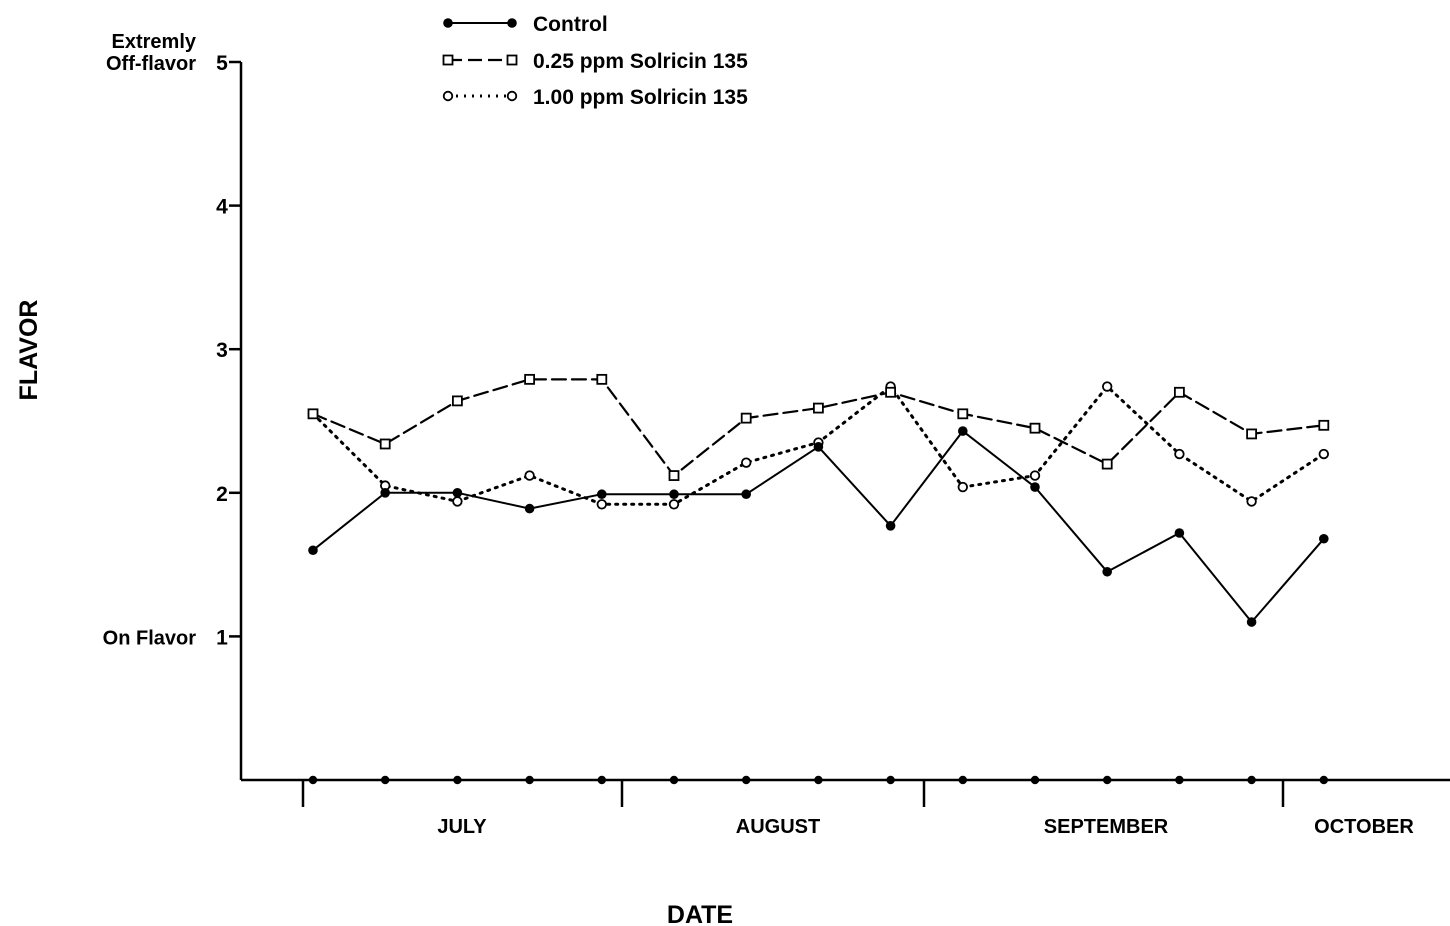  I want to click on x-axis-label: DATE, so click(700, 913).